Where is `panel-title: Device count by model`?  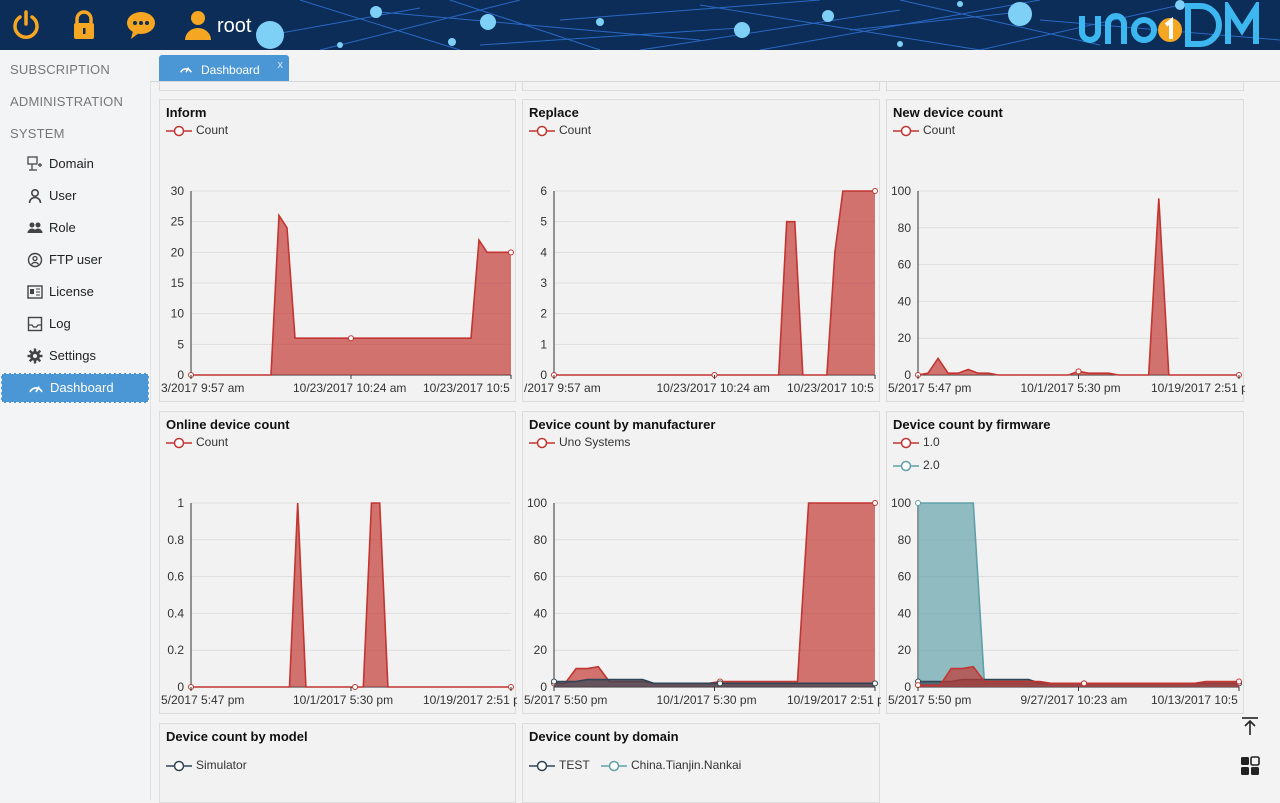 panel-title: Device count by model is located at coordinates (237, 736).